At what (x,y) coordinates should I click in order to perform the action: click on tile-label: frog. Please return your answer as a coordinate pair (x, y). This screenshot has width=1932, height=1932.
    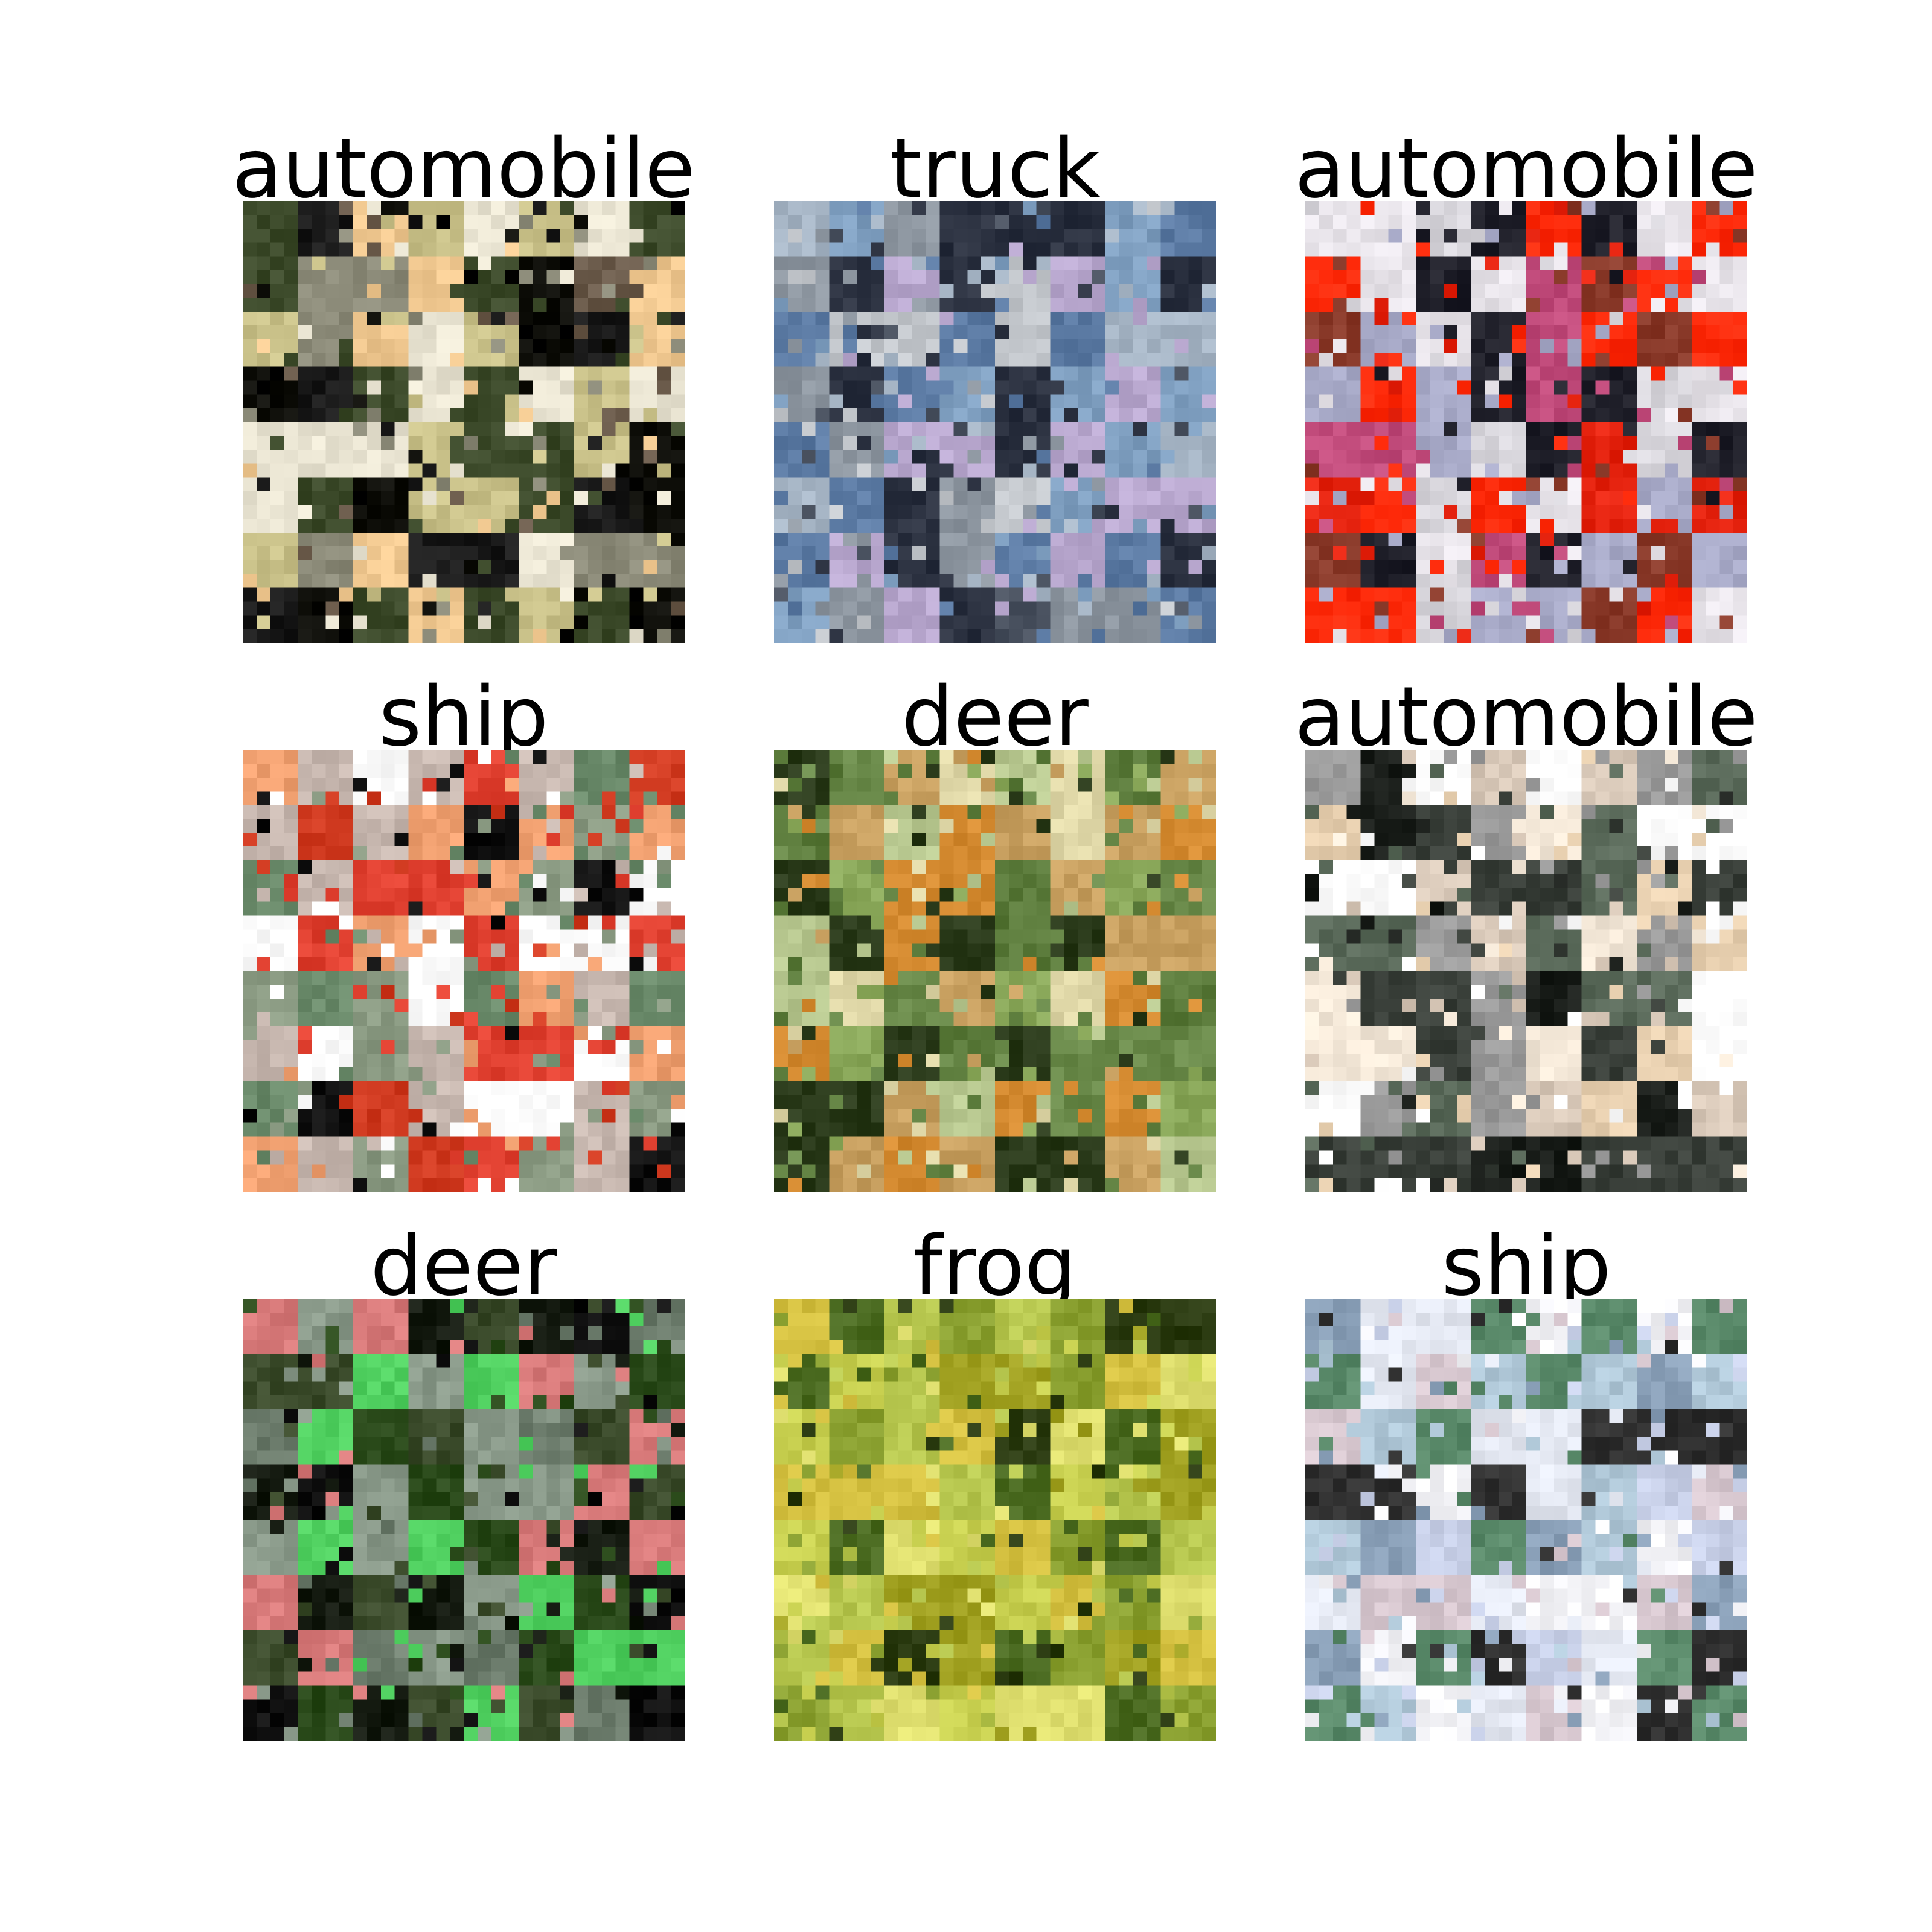
    Looking at the image, I should click on (995, 1267).